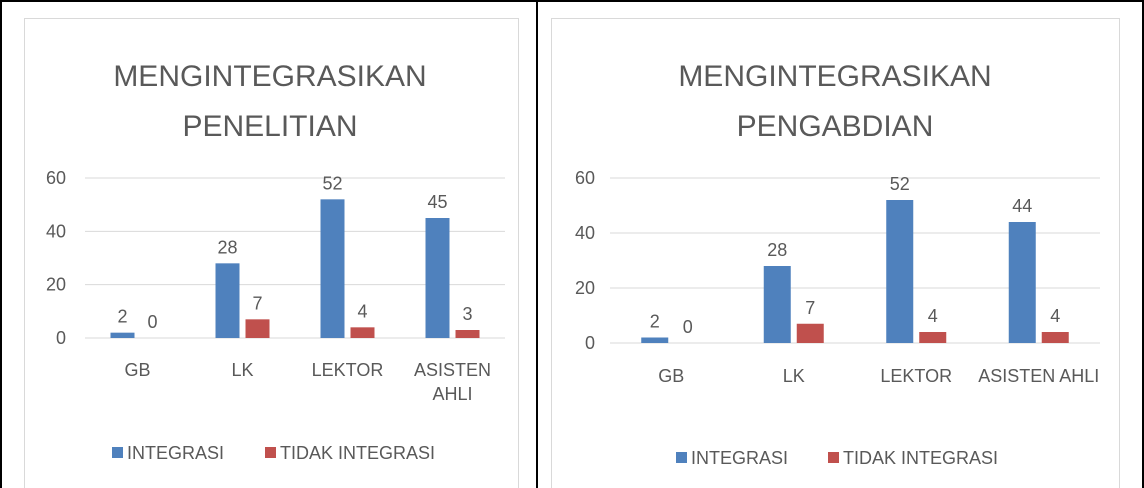 The height and width of the screenshot is (488, 1144). Describe the element at coordinates (1022, 206) in the screenshot. I see `data-label: 44` at that location.